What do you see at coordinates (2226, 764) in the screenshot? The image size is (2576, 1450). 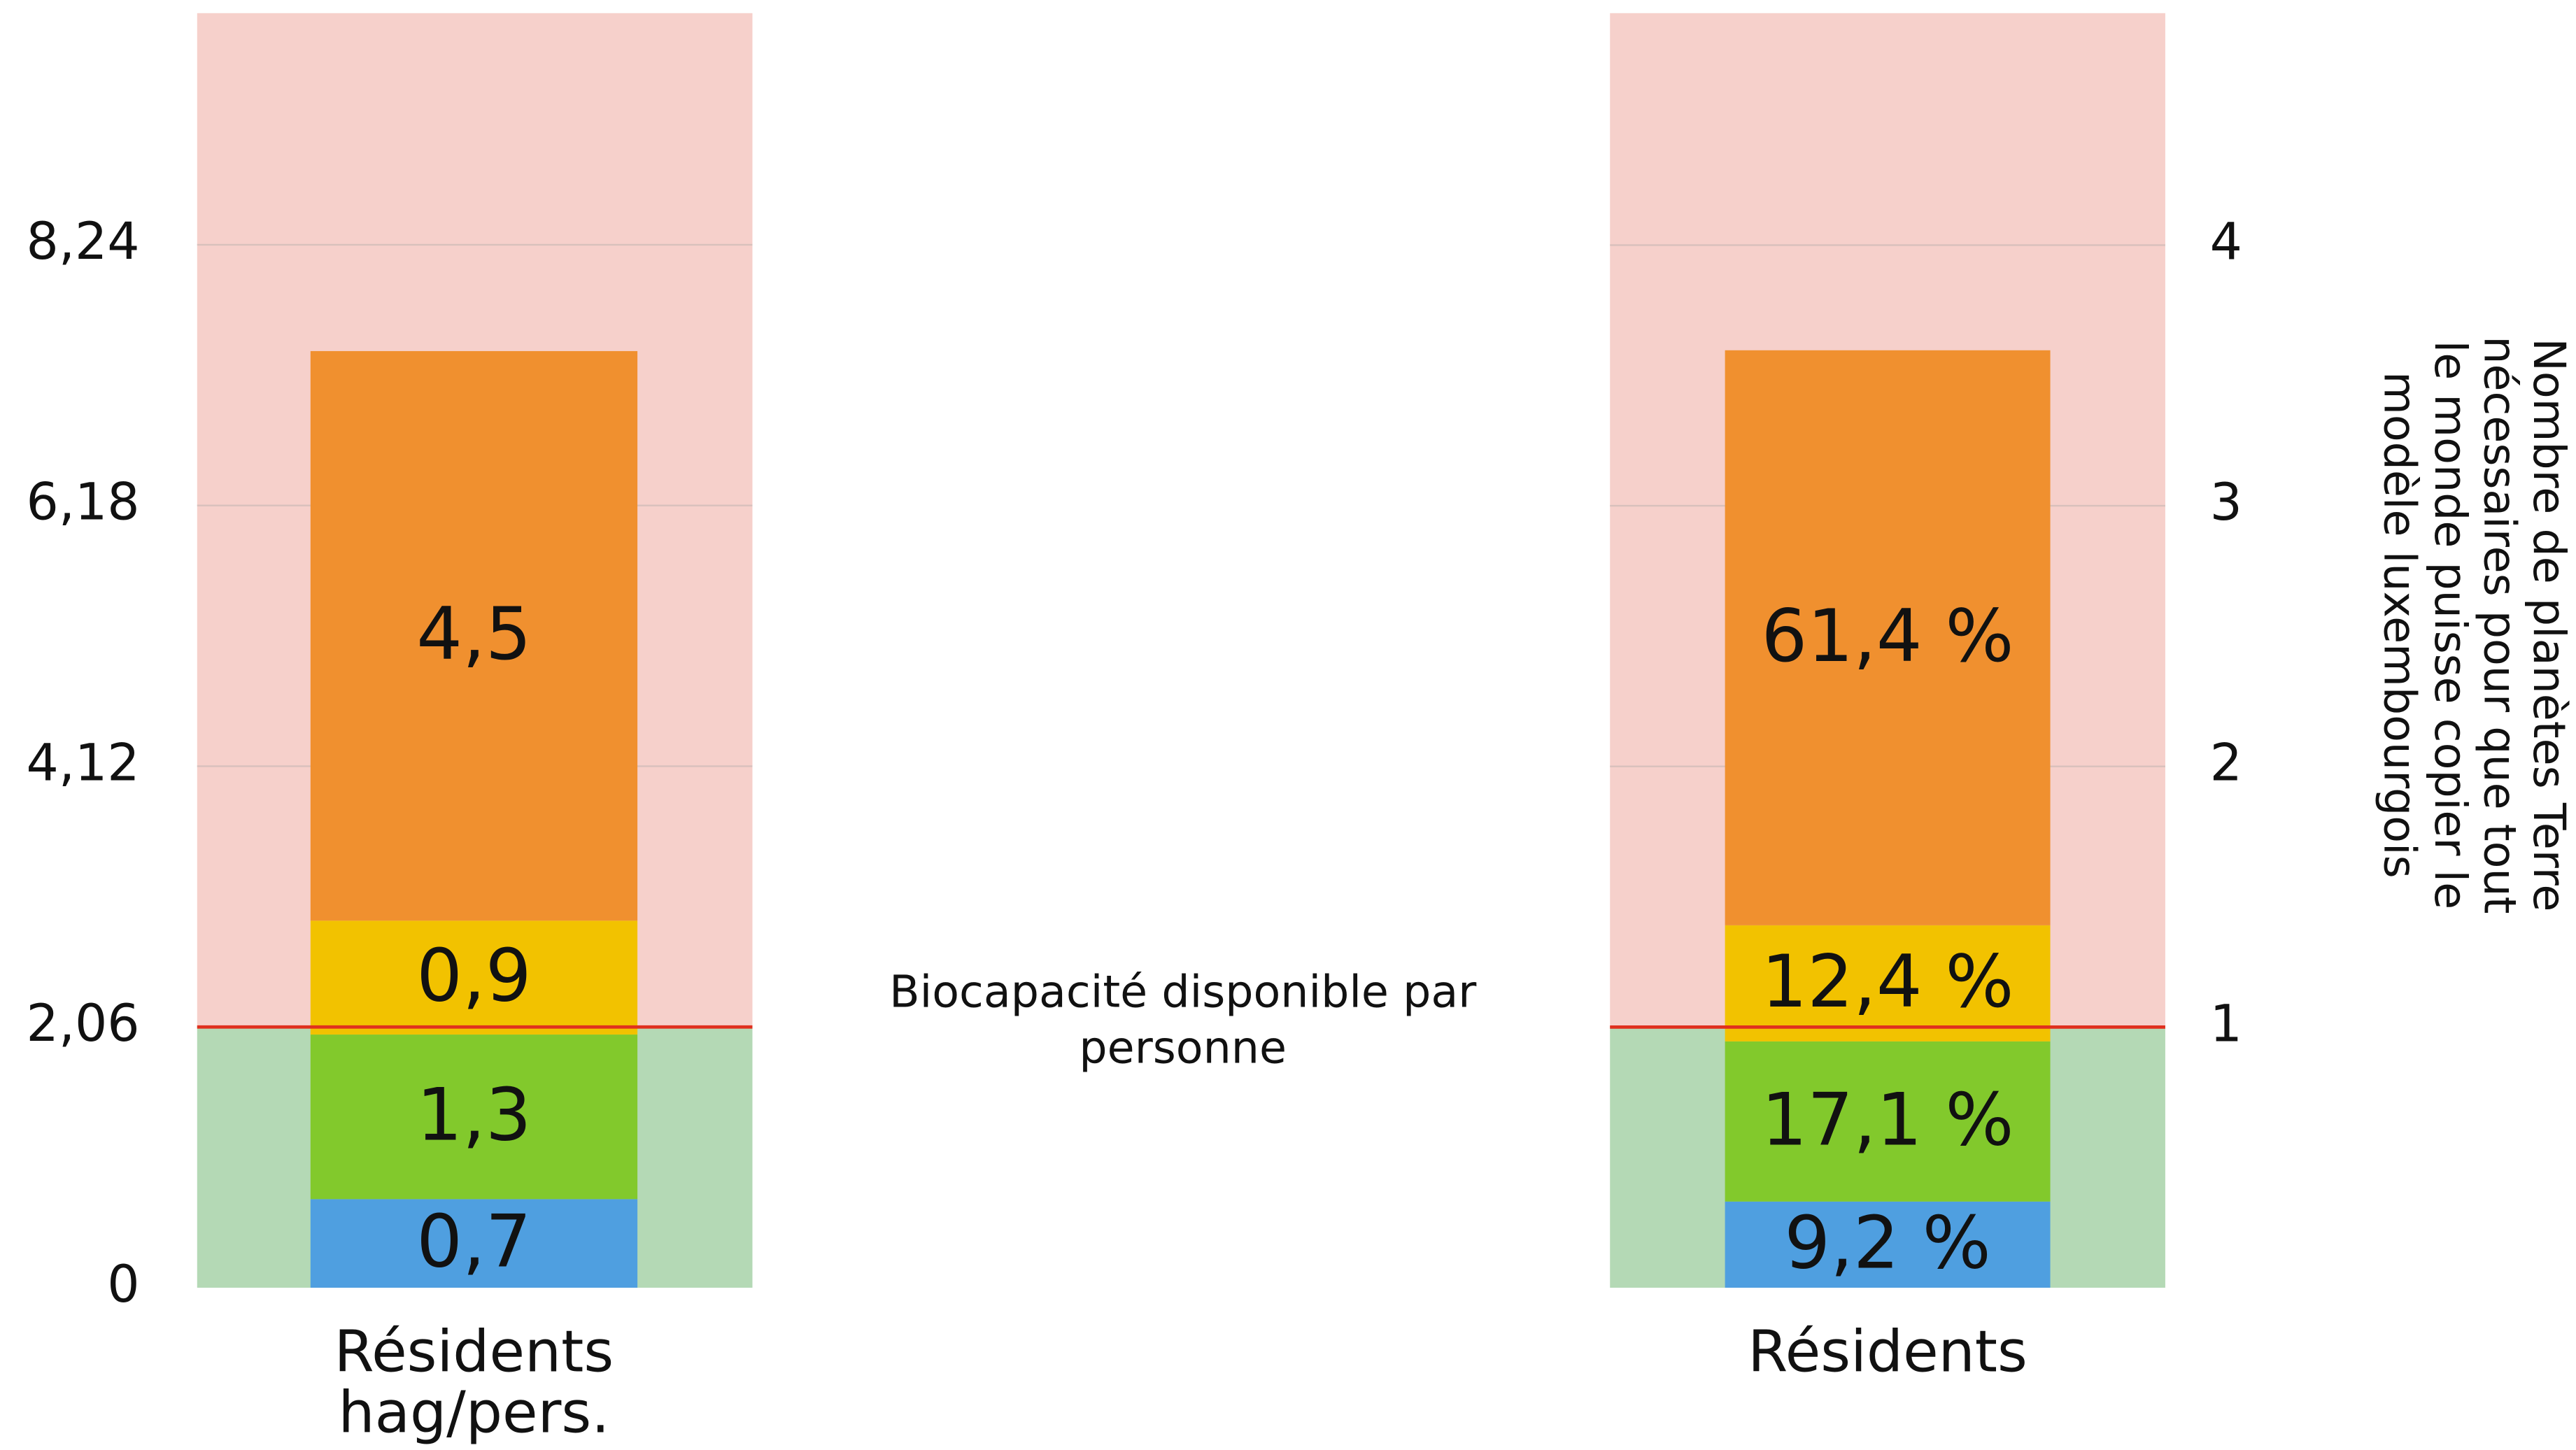 I see `y-tick-label: 2` at bounding box center [2226, 764].